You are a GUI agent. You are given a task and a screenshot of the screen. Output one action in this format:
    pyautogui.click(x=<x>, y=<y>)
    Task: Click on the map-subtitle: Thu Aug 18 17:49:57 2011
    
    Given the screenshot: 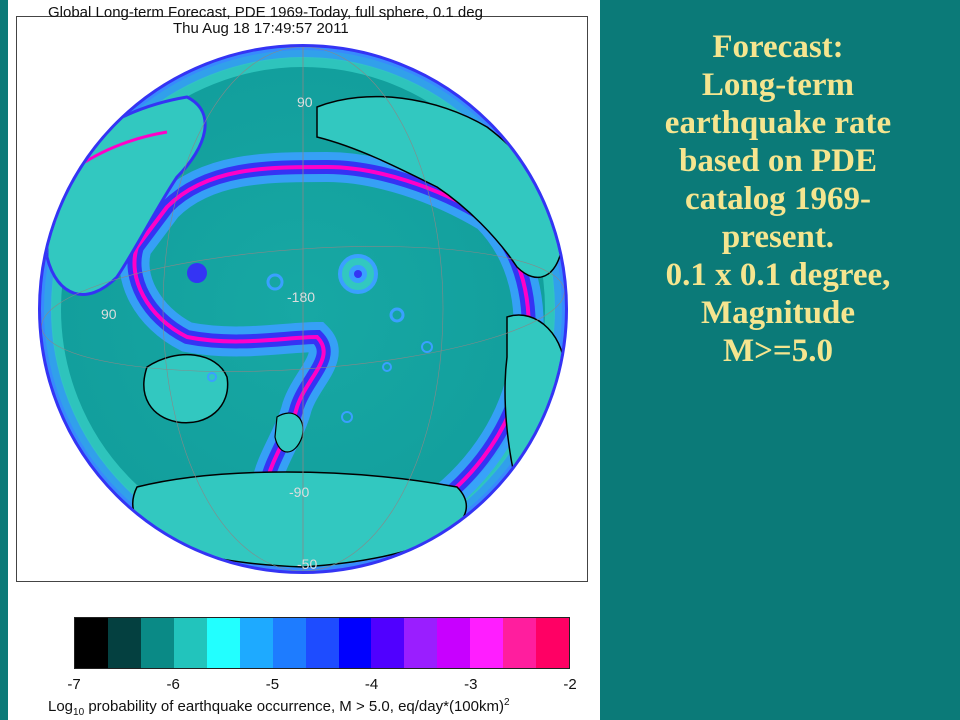 What is the action you would take?
    pyautogui.click(x=261, y=28)
    